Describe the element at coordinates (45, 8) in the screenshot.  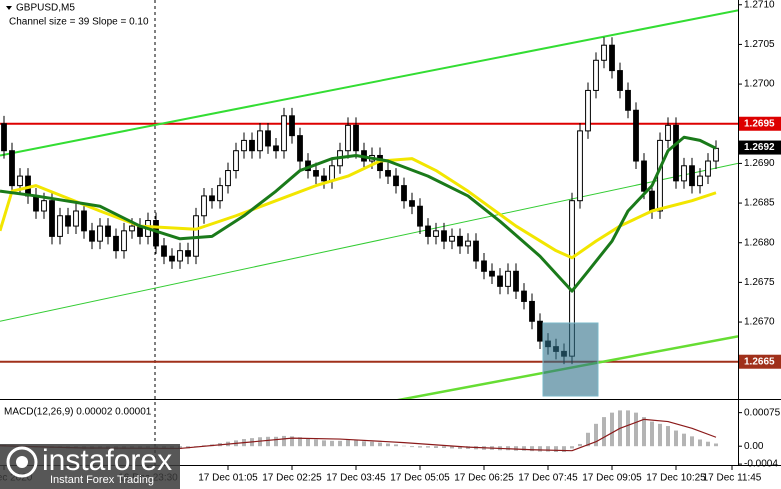
I see `chart-title: GBPUSD,M5` at that location.